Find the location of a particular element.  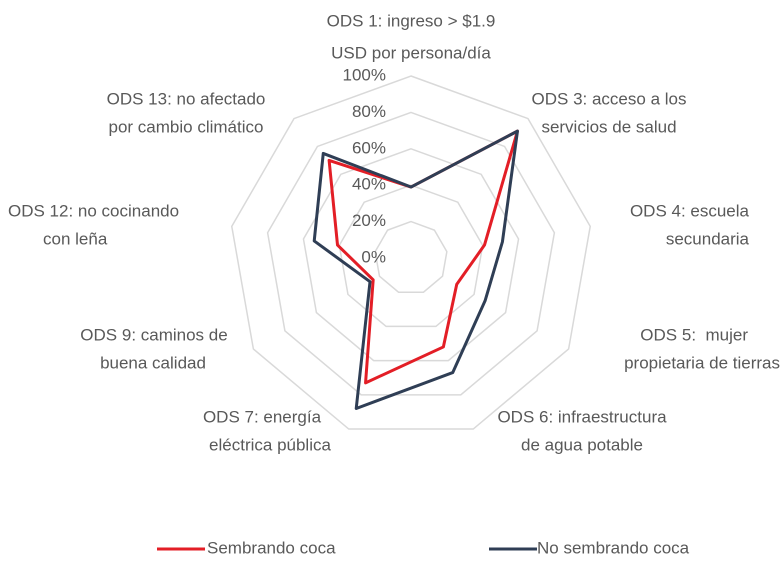

category-label: por cambio climático is located at coordinates (186, 126).